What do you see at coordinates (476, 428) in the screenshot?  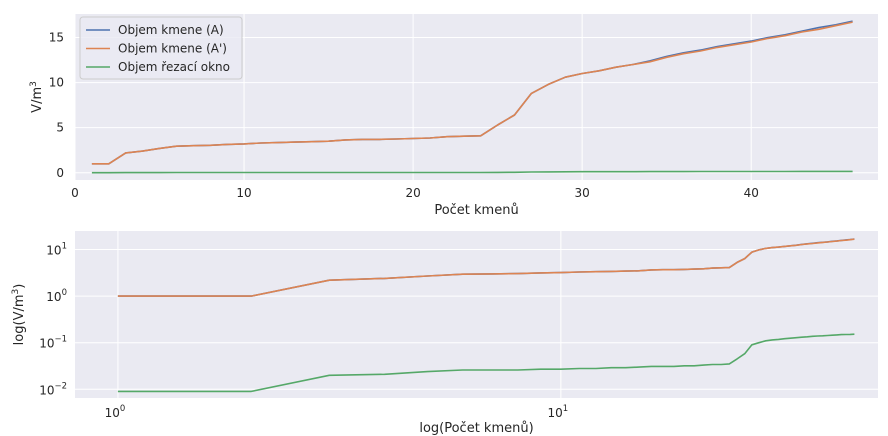 I see `x-axis-label: log(Počet kmenů)` at bounding box center [476, 428].